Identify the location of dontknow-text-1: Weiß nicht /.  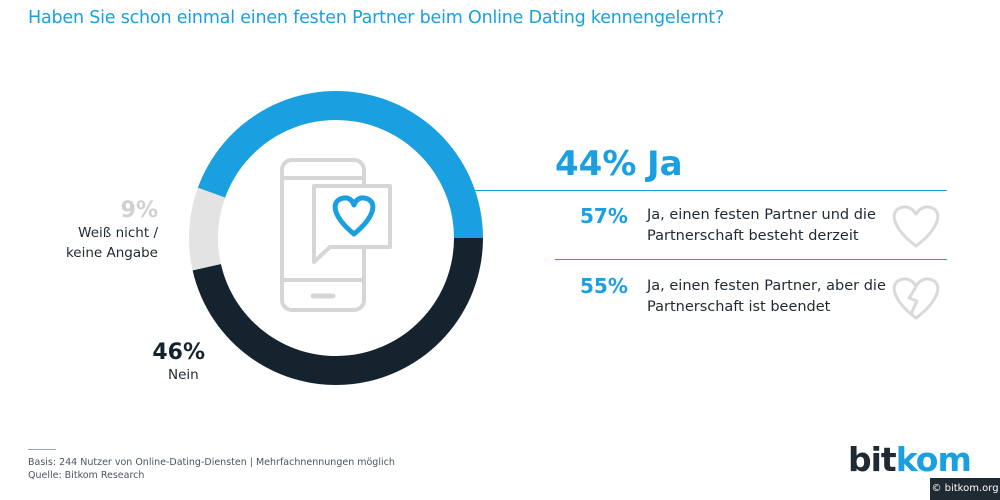
(118, 233).